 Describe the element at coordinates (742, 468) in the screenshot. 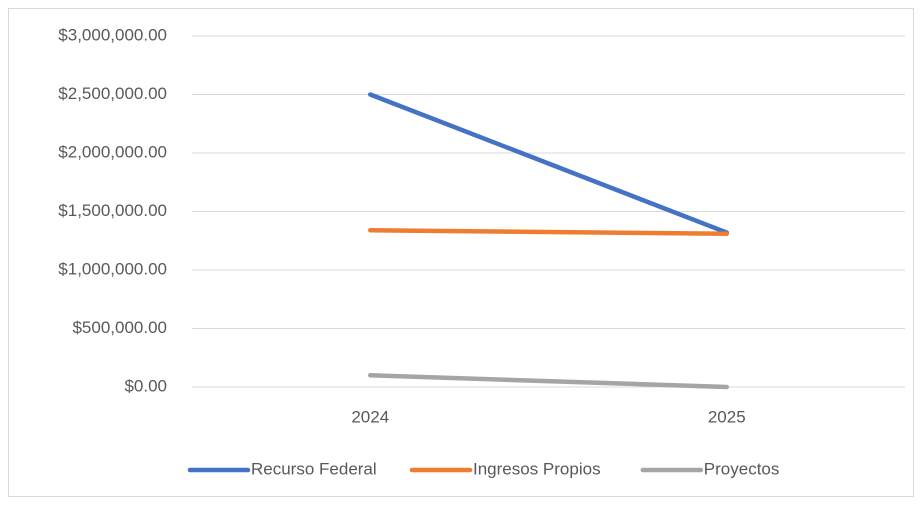

I see `legend-label: Proyectos` at that location.